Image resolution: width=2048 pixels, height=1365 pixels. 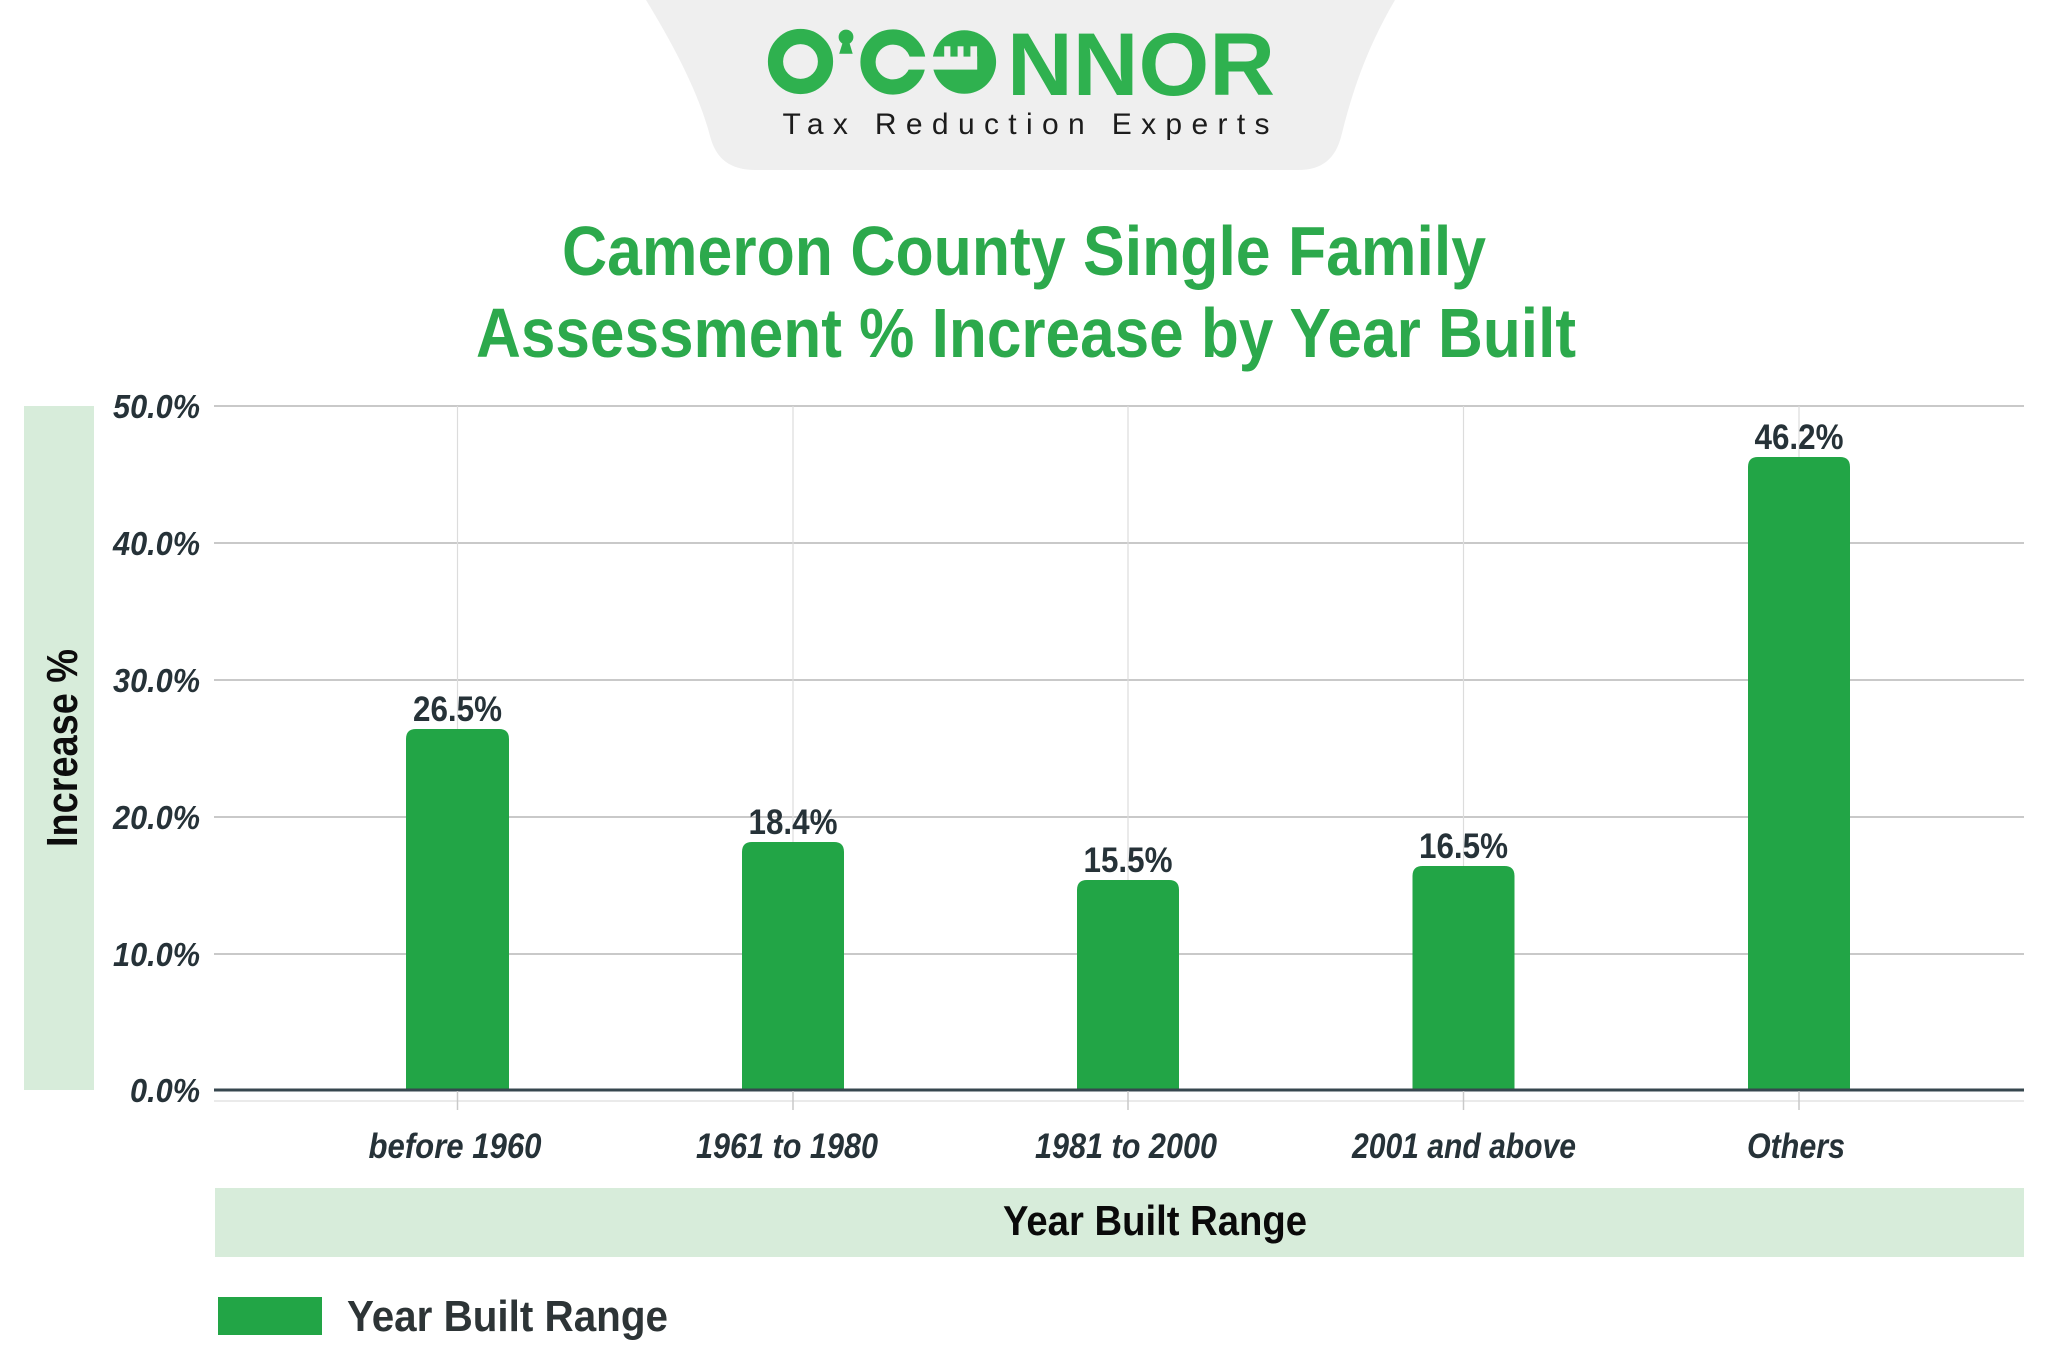 What do you see at coordinates (457, 709) in the screenshot?
I see `svg-text: 26.5%` at bounding box center [457, 709].